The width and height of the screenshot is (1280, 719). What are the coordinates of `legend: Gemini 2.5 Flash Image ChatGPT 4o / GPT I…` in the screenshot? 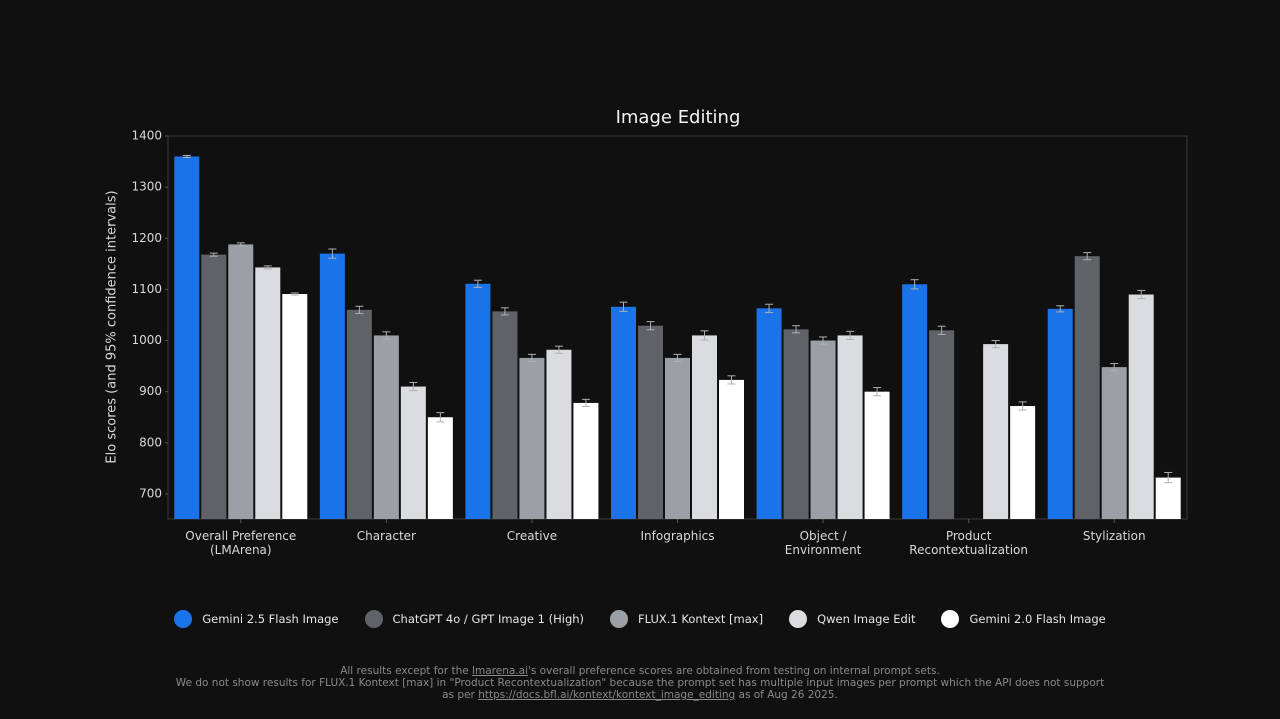 It's located at (640, 619).